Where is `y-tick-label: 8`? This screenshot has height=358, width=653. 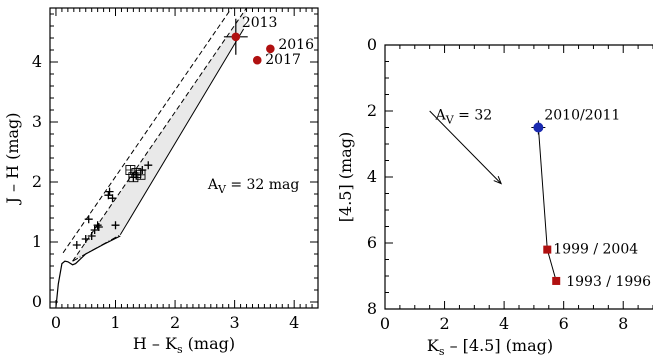
y-tick-label: 8 is located at coordinates (372, 308).